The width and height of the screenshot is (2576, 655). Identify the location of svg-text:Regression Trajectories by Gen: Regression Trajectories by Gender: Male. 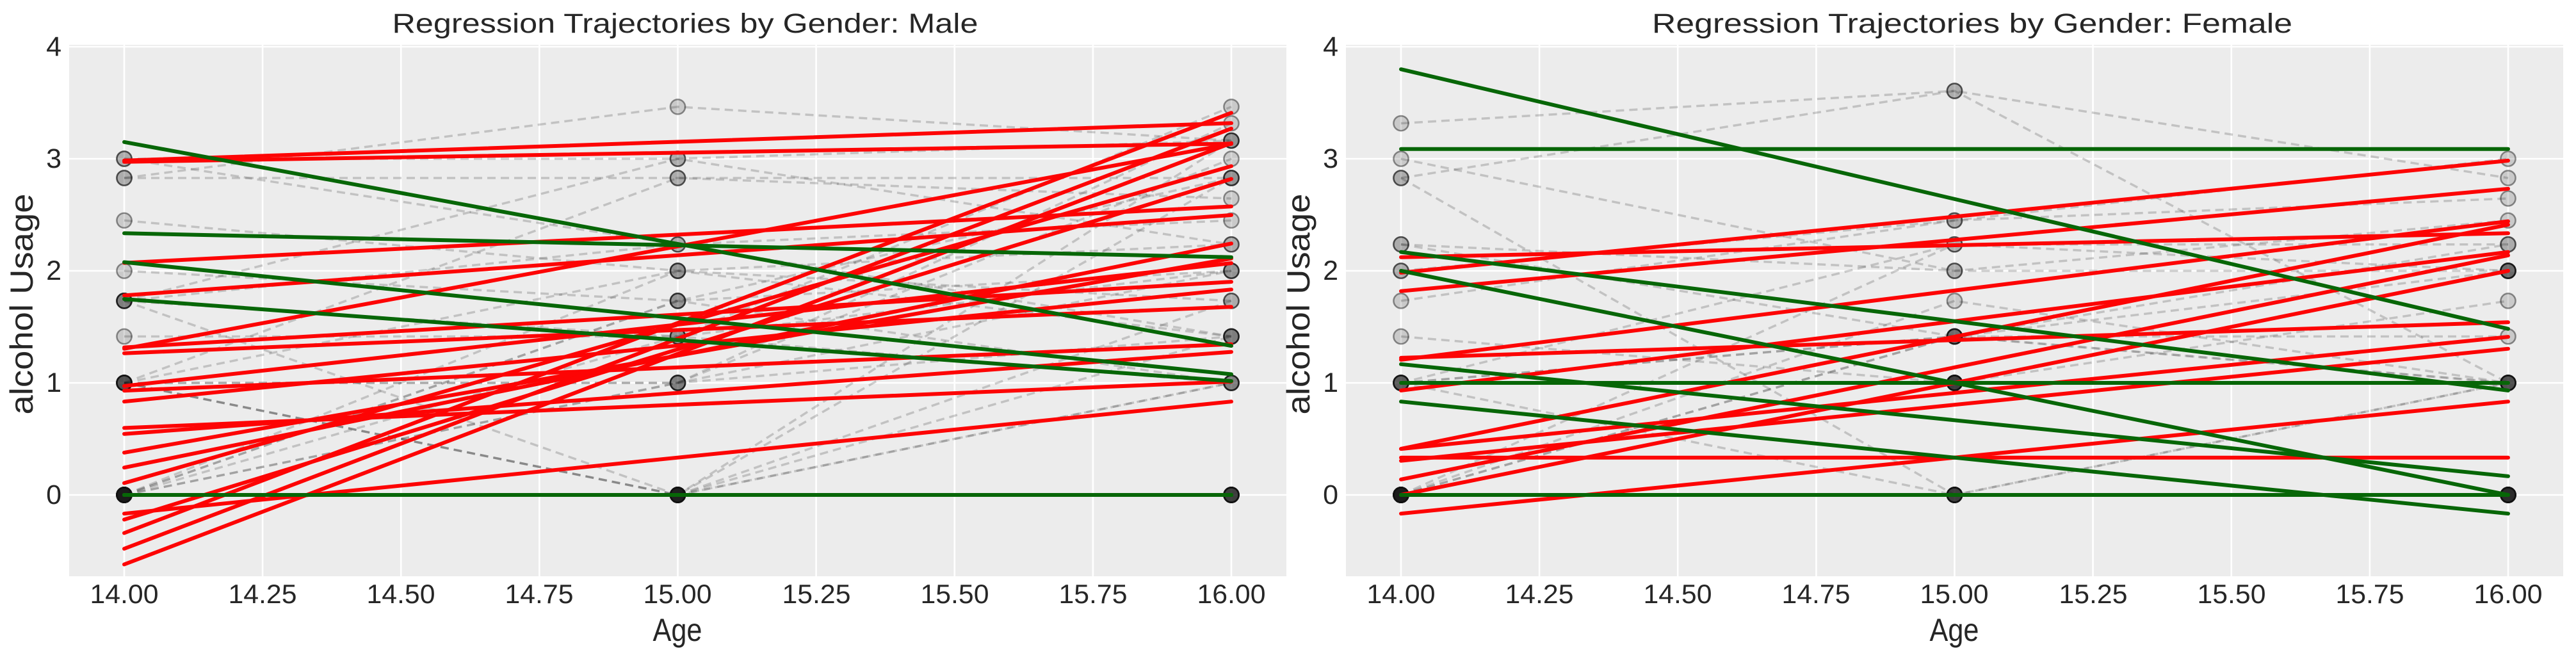
(685, 23).